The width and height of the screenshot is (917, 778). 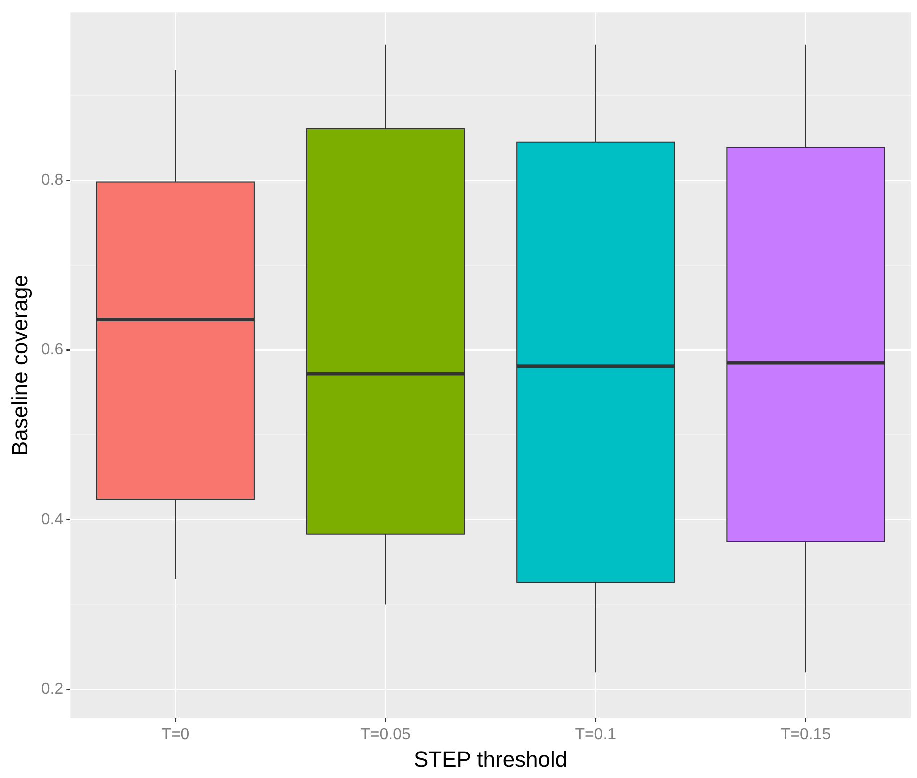 What do you see at coordinates (52, 519) in the screenshot?
I see `y-tick-label: 0.4` at bounding box center [52, 519].